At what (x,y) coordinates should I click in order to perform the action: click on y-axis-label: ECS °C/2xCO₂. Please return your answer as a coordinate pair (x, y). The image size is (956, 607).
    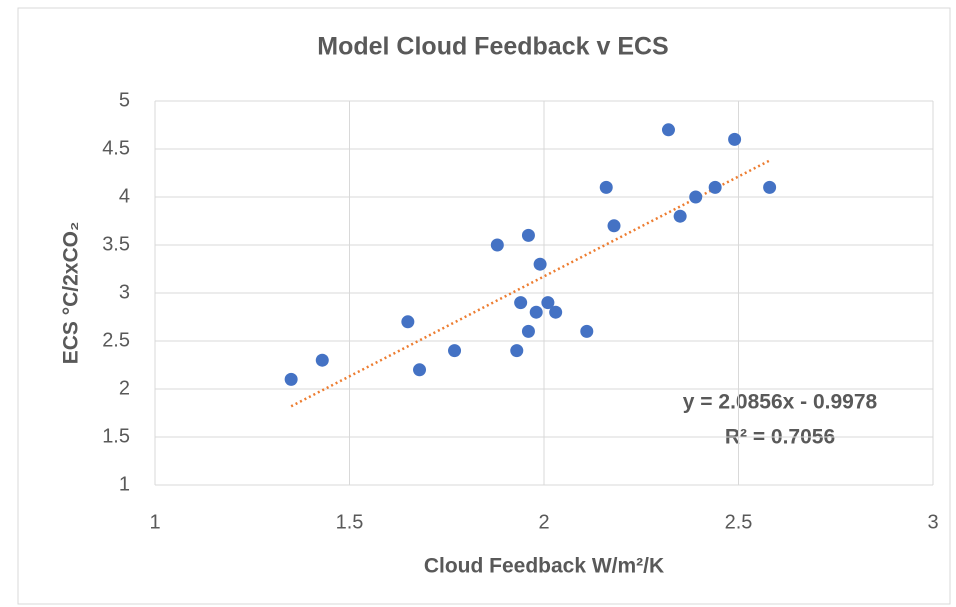
    Looking at the image, I should click on (71, 293).